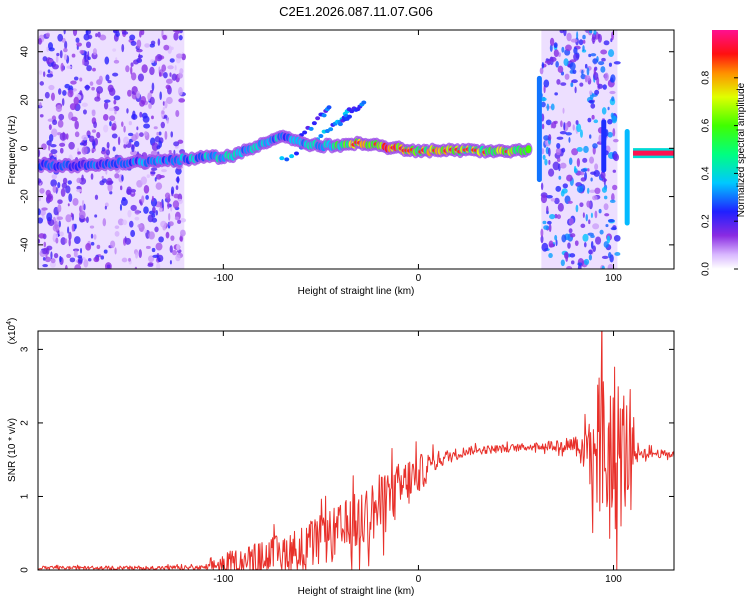 This screenshot has height=600, width=750. What do you see at coordinates (25, 148) in the screenshot?
I see `spectrogram-y-tick-label: 0` at bounding box center [25, 148].